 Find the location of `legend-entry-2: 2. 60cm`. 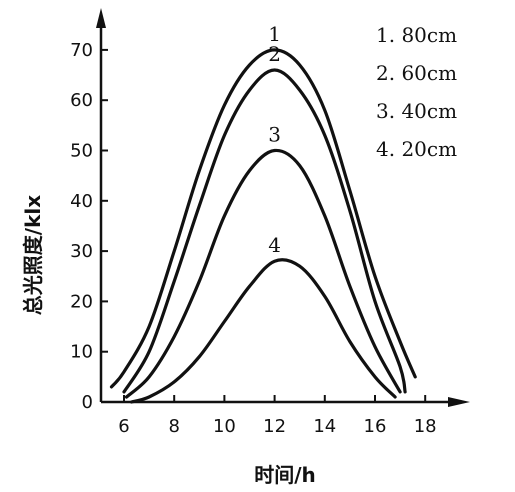

legend-entry-2: 2. 60cm is located at coordinates (416, 73).